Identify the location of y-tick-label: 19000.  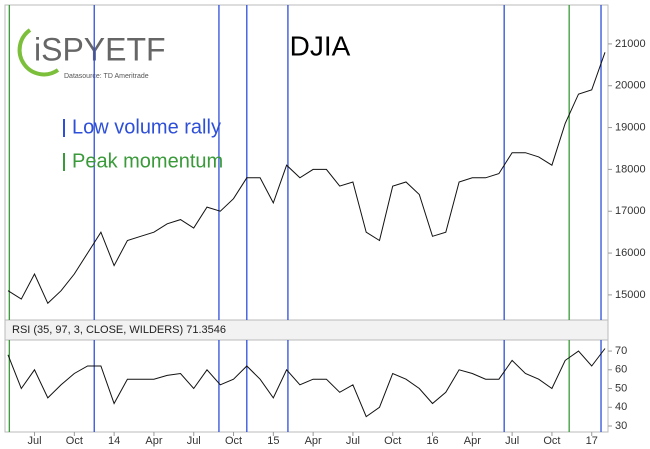
(630, 127).